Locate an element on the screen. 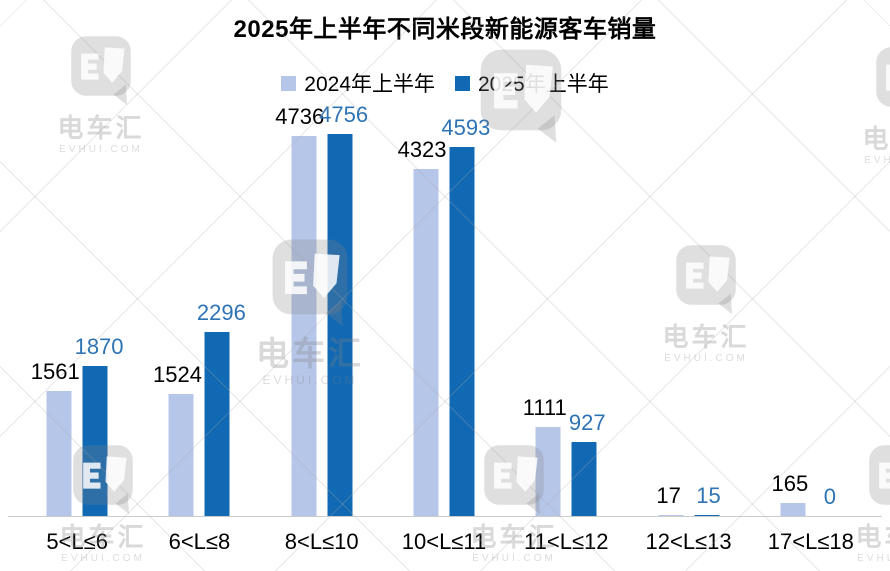 This screenshot has width=890, height=571. bar-2024: 165 is located at coordinates (790, 494).